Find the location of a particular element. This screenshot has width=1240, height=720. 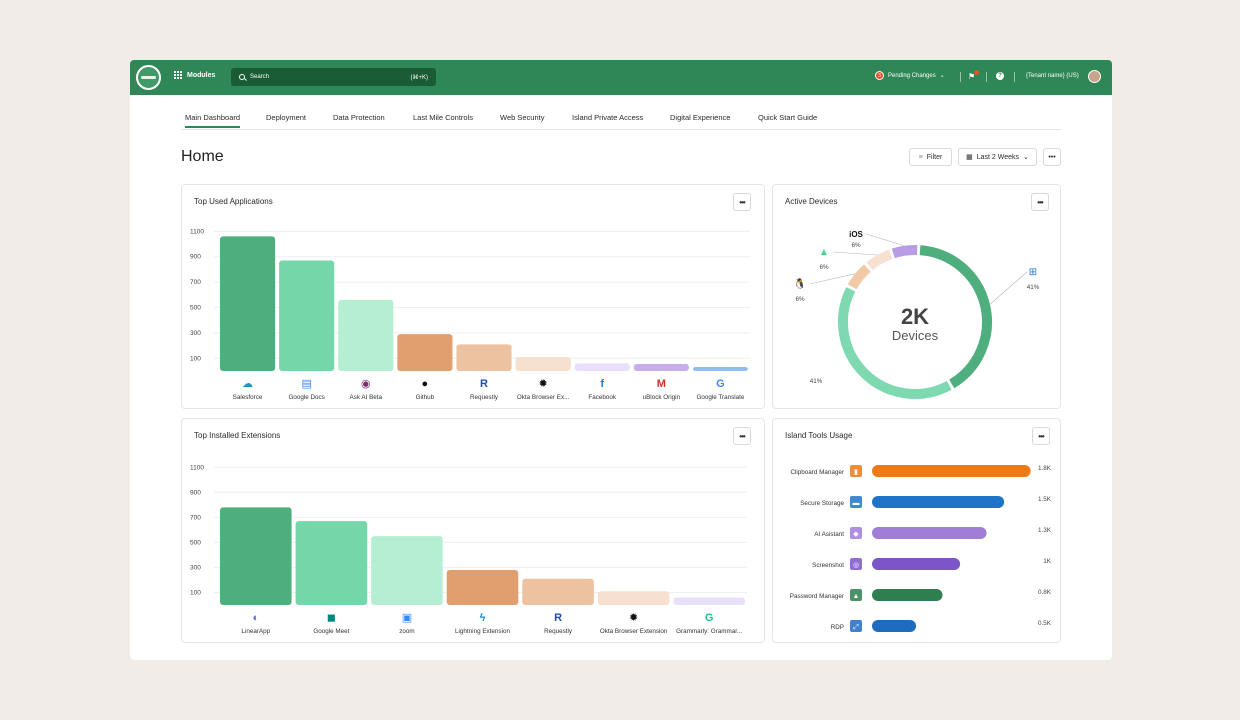

tab-island-private-access: Island Private Access is located at coordinates (608, 117).